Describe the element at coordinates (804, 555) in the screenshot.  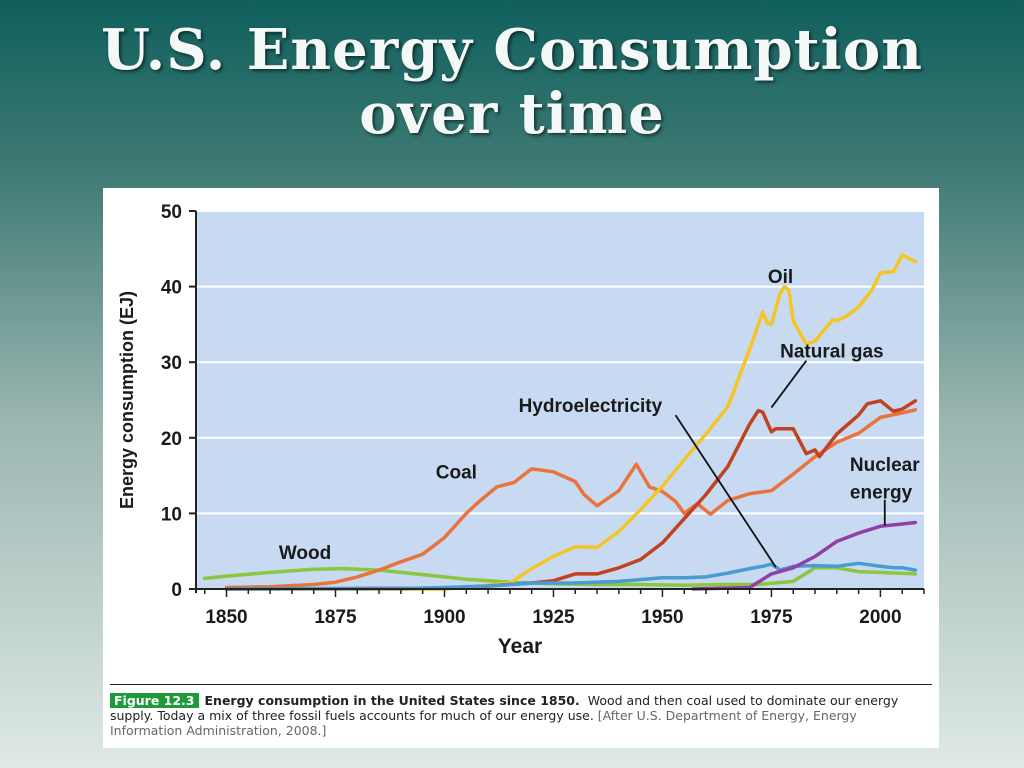
I see `series-line-nuclear-energy` at that location.